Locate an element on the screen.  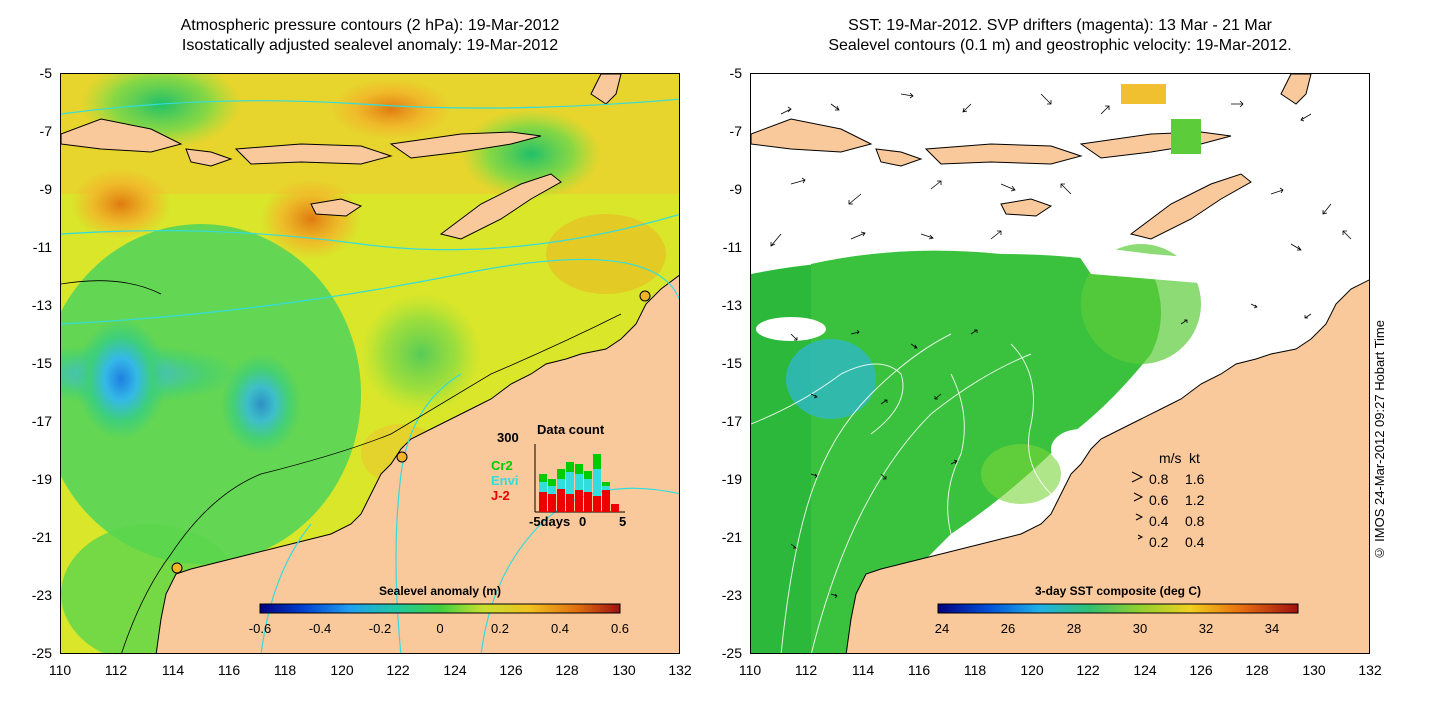
colorbar-tick: -0.2 is located at coordinates (380, 628).